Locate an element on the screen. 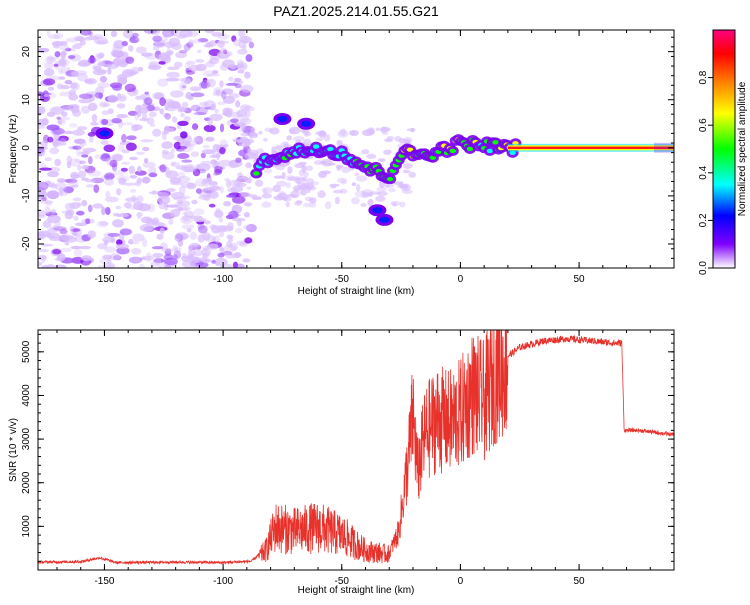 This screenshot has height=605, width=750. ridge-core is located at coordinates (330, 149).